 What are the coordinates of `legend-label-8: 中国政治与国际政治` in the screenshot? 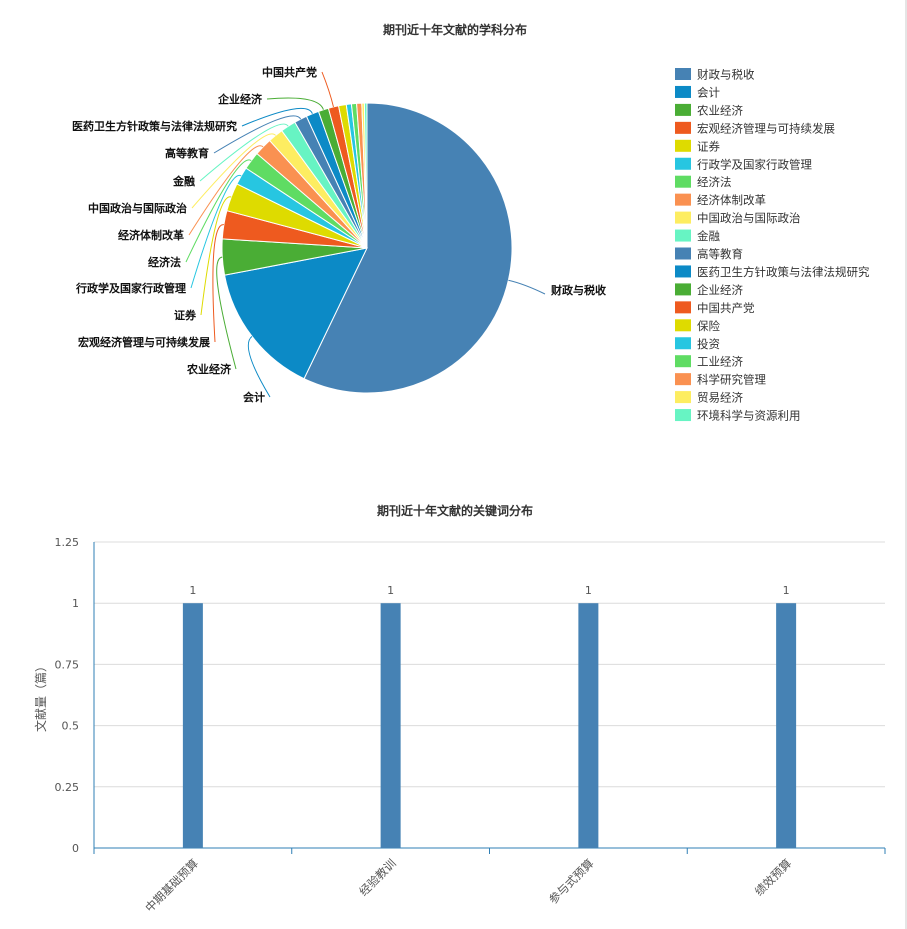 It's located at (749, 218).